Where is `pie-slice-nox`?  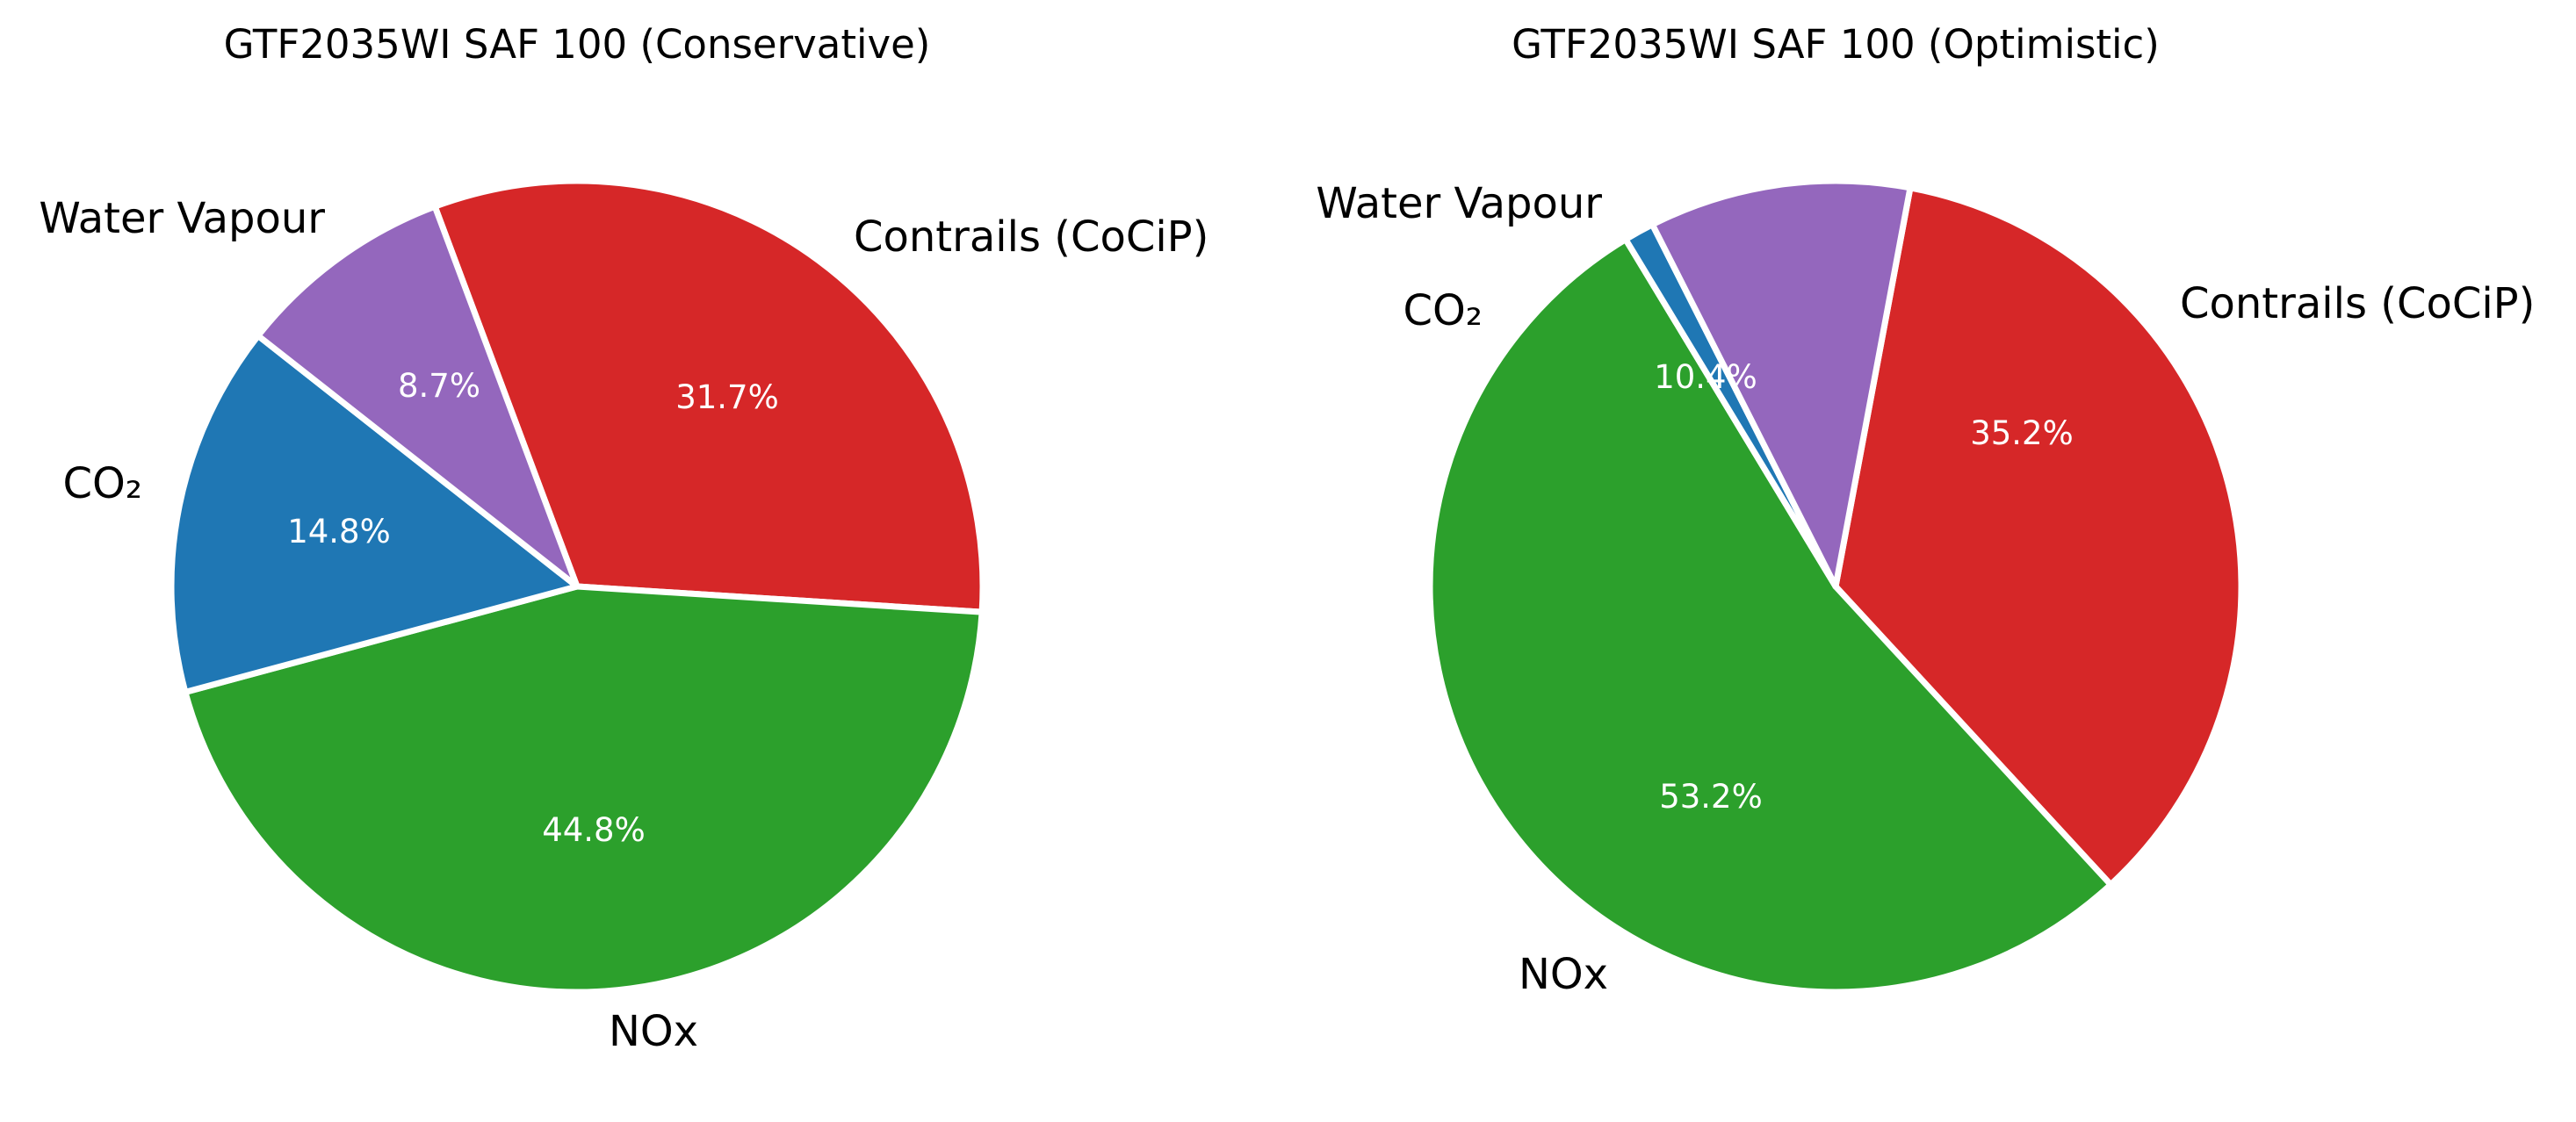 pie-slice-nox is located at coordinates (583, 789).